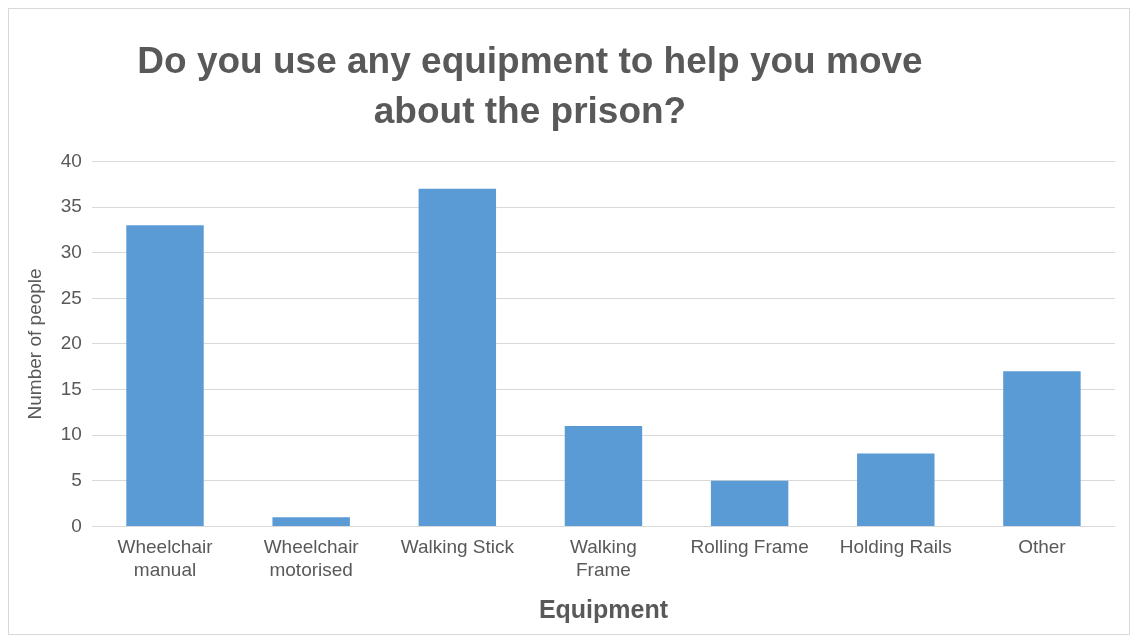  I want to click on y-tick-label: 15, so click(71, 388).